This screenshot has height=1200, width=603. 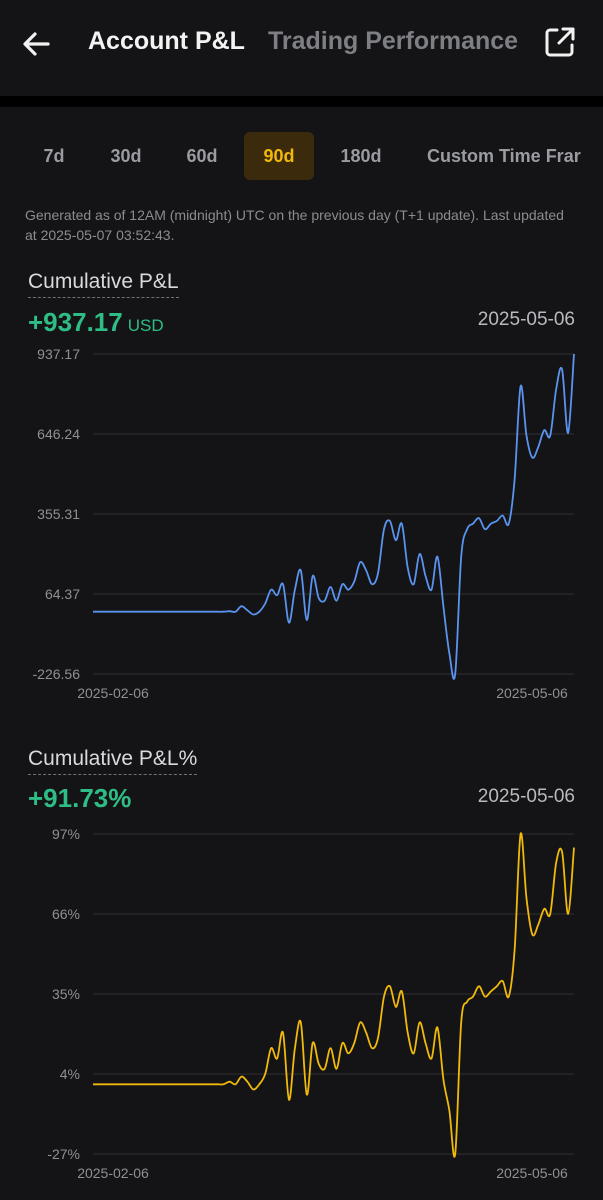 I want to click on time-range-filters: 7d 30d 60d 90d 180d Custom Time Frar, so click(x=301, y=156).